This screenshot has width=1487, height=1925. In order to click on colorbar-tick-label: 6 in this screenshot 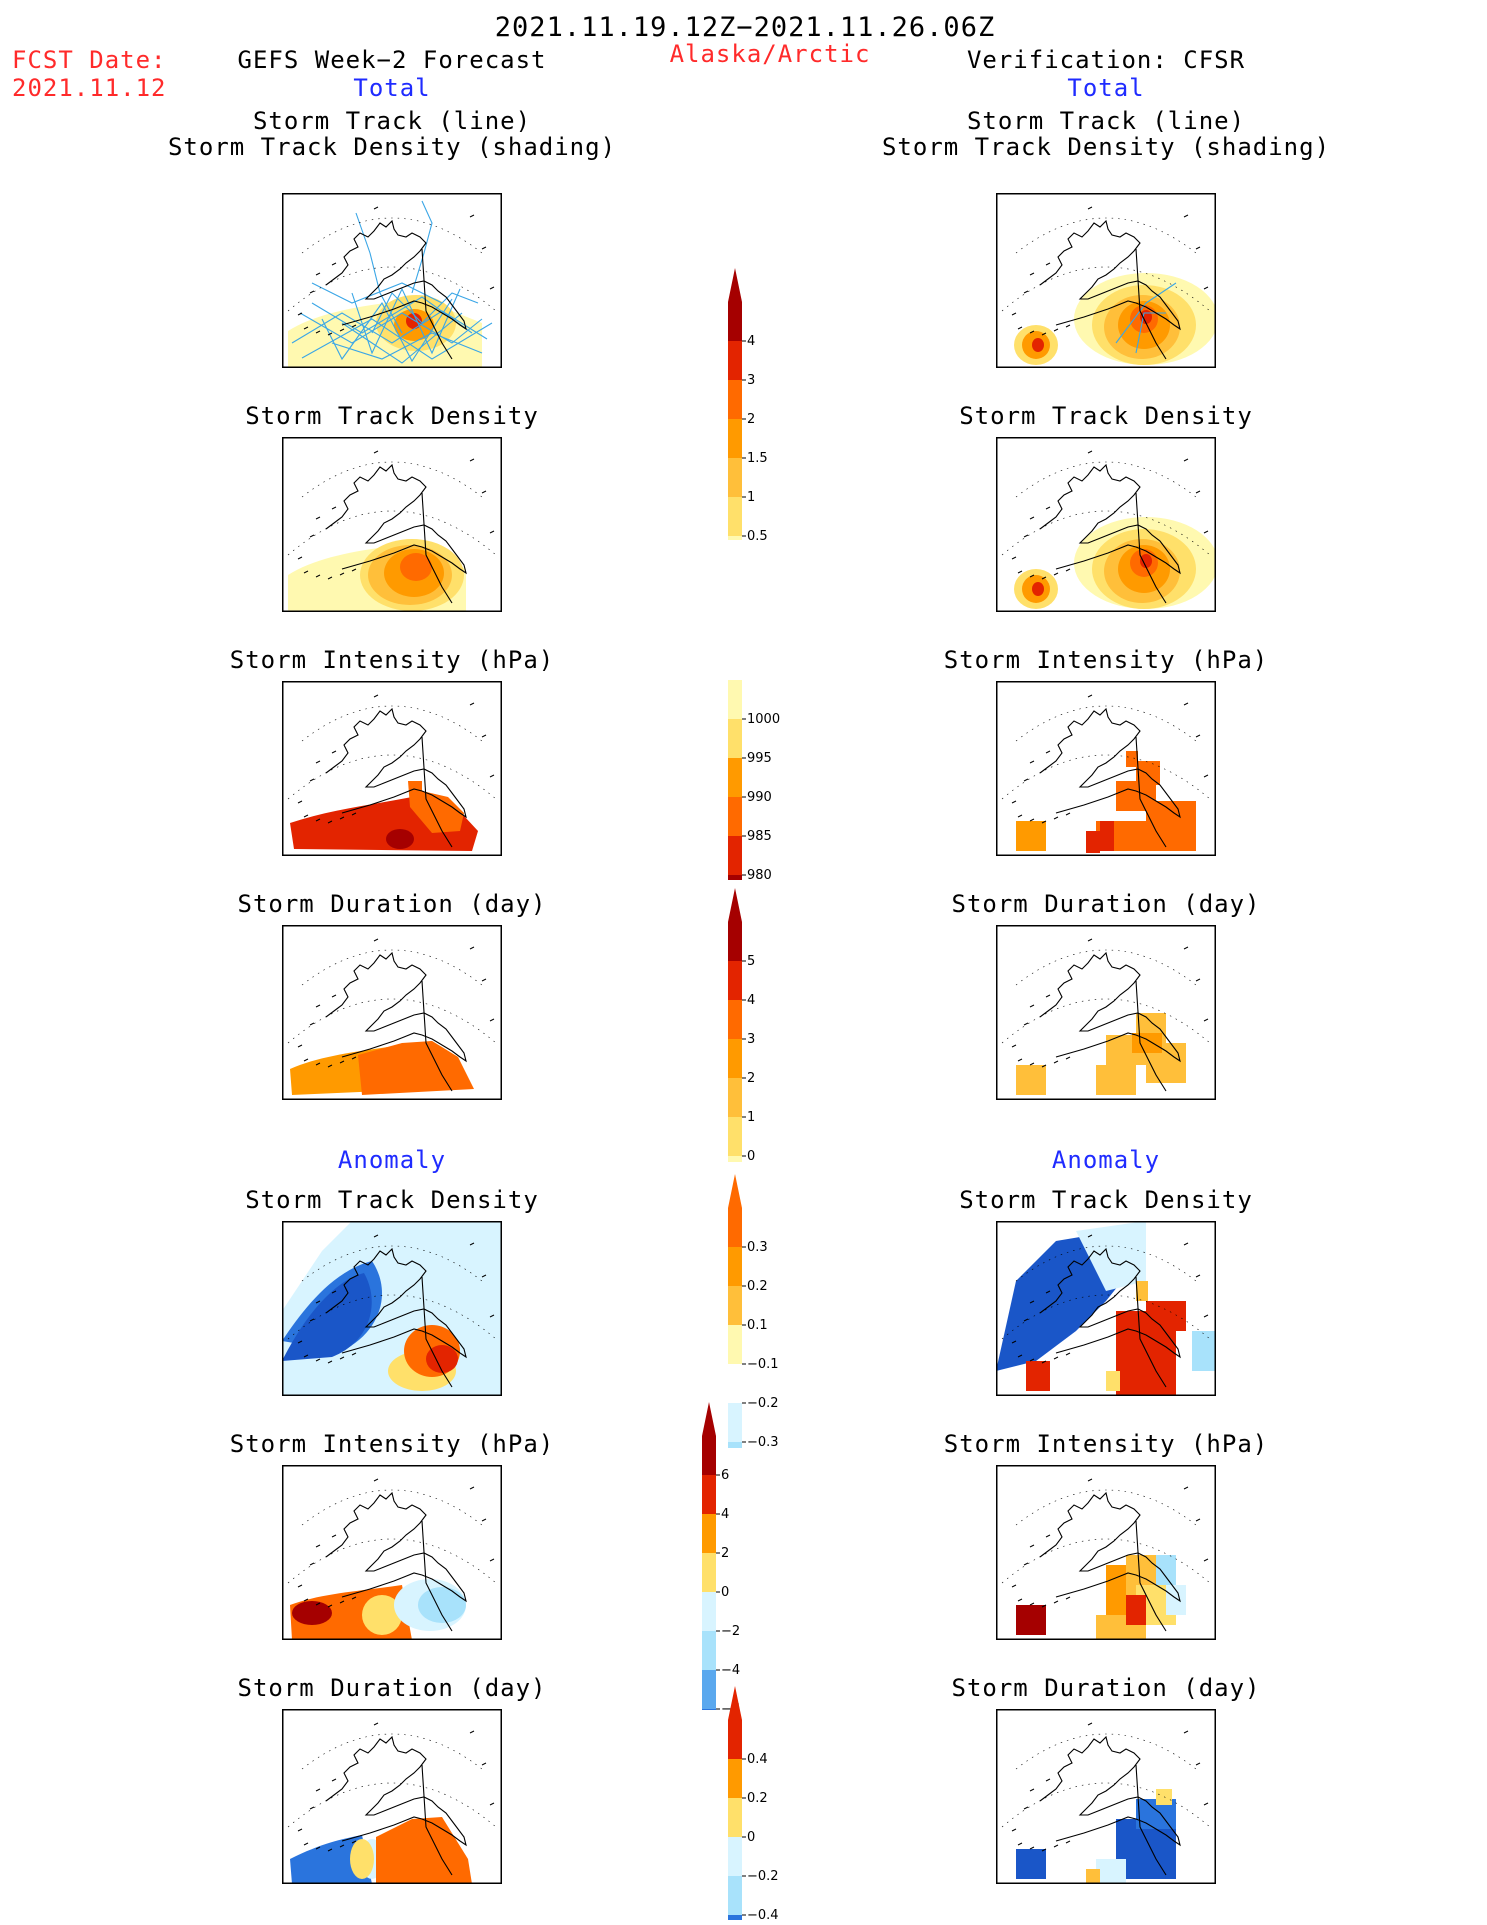, I will do `click(725, 1475)`.